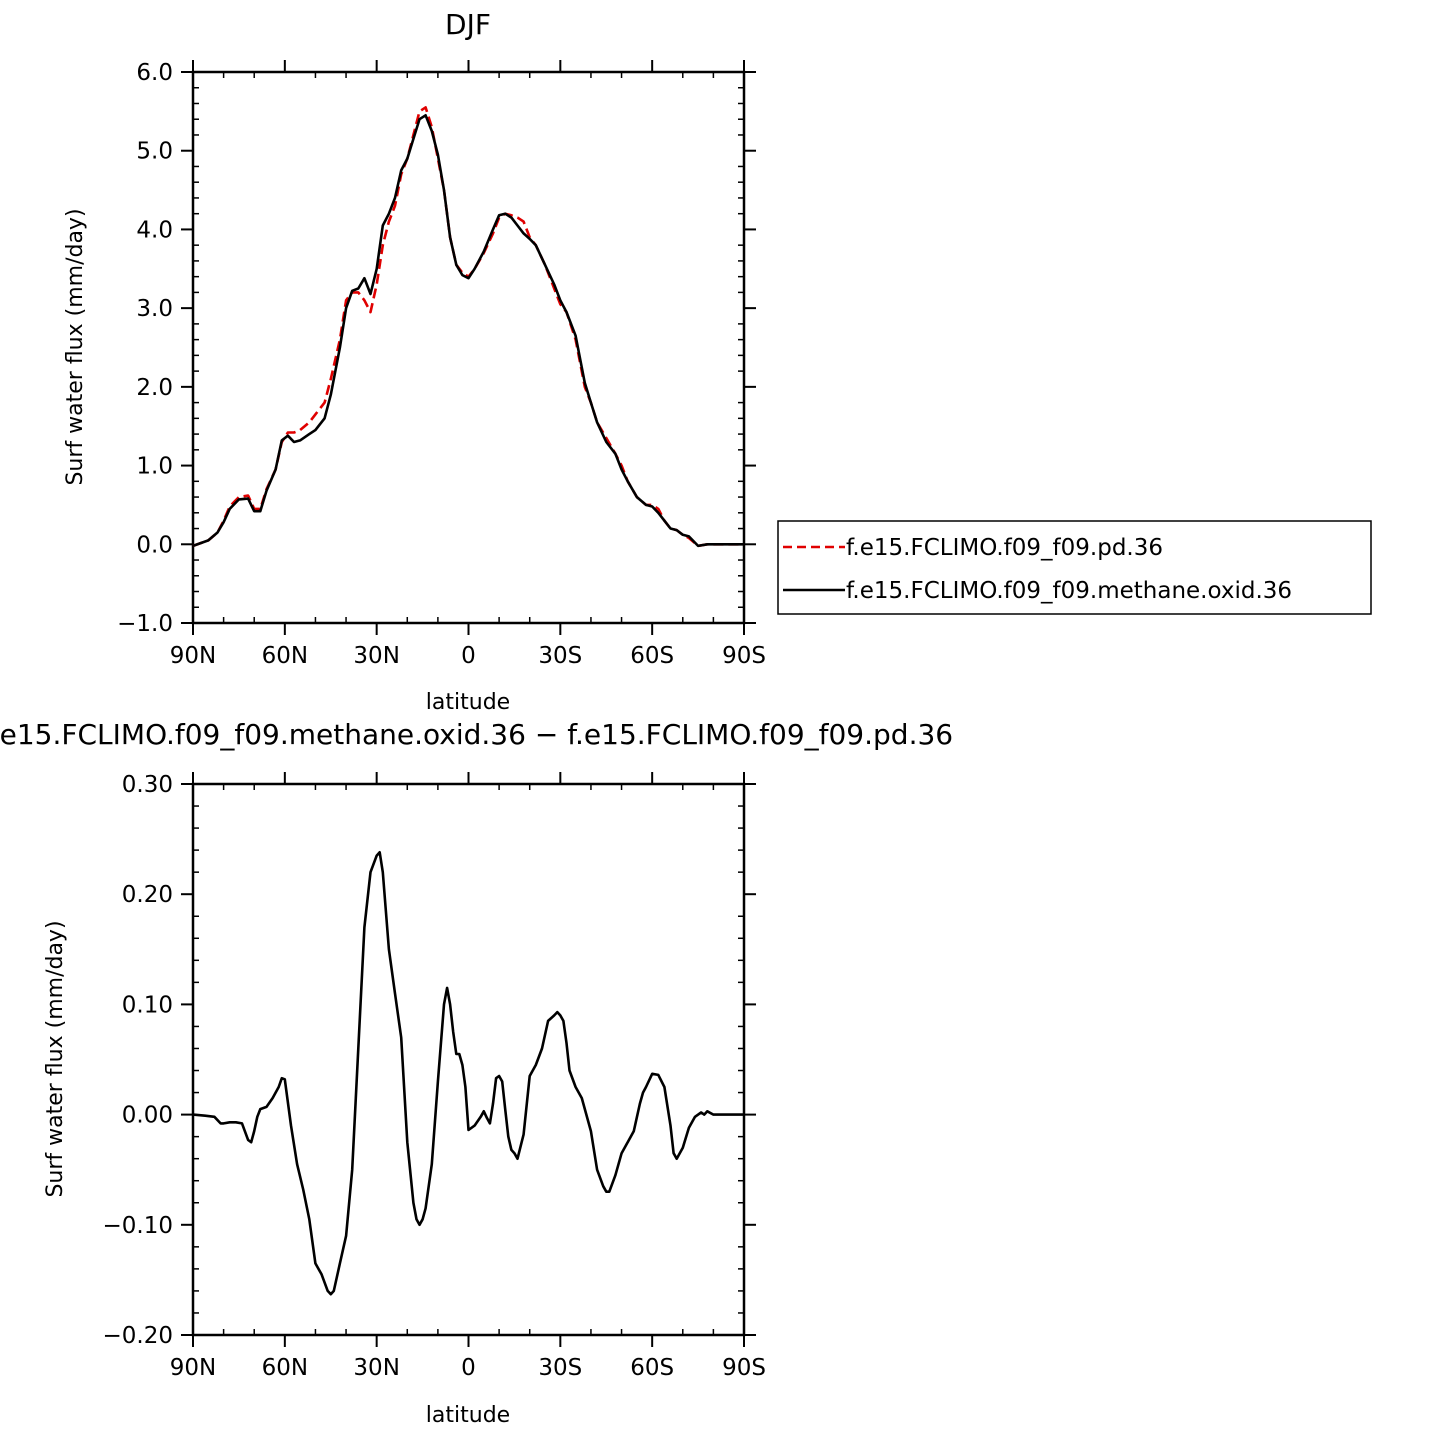 This screenshot has width=1433, height=1435. Describe the element at coordinates (154, 388) in the screenshot. I see `y-tick-label: 2.0` at that location.